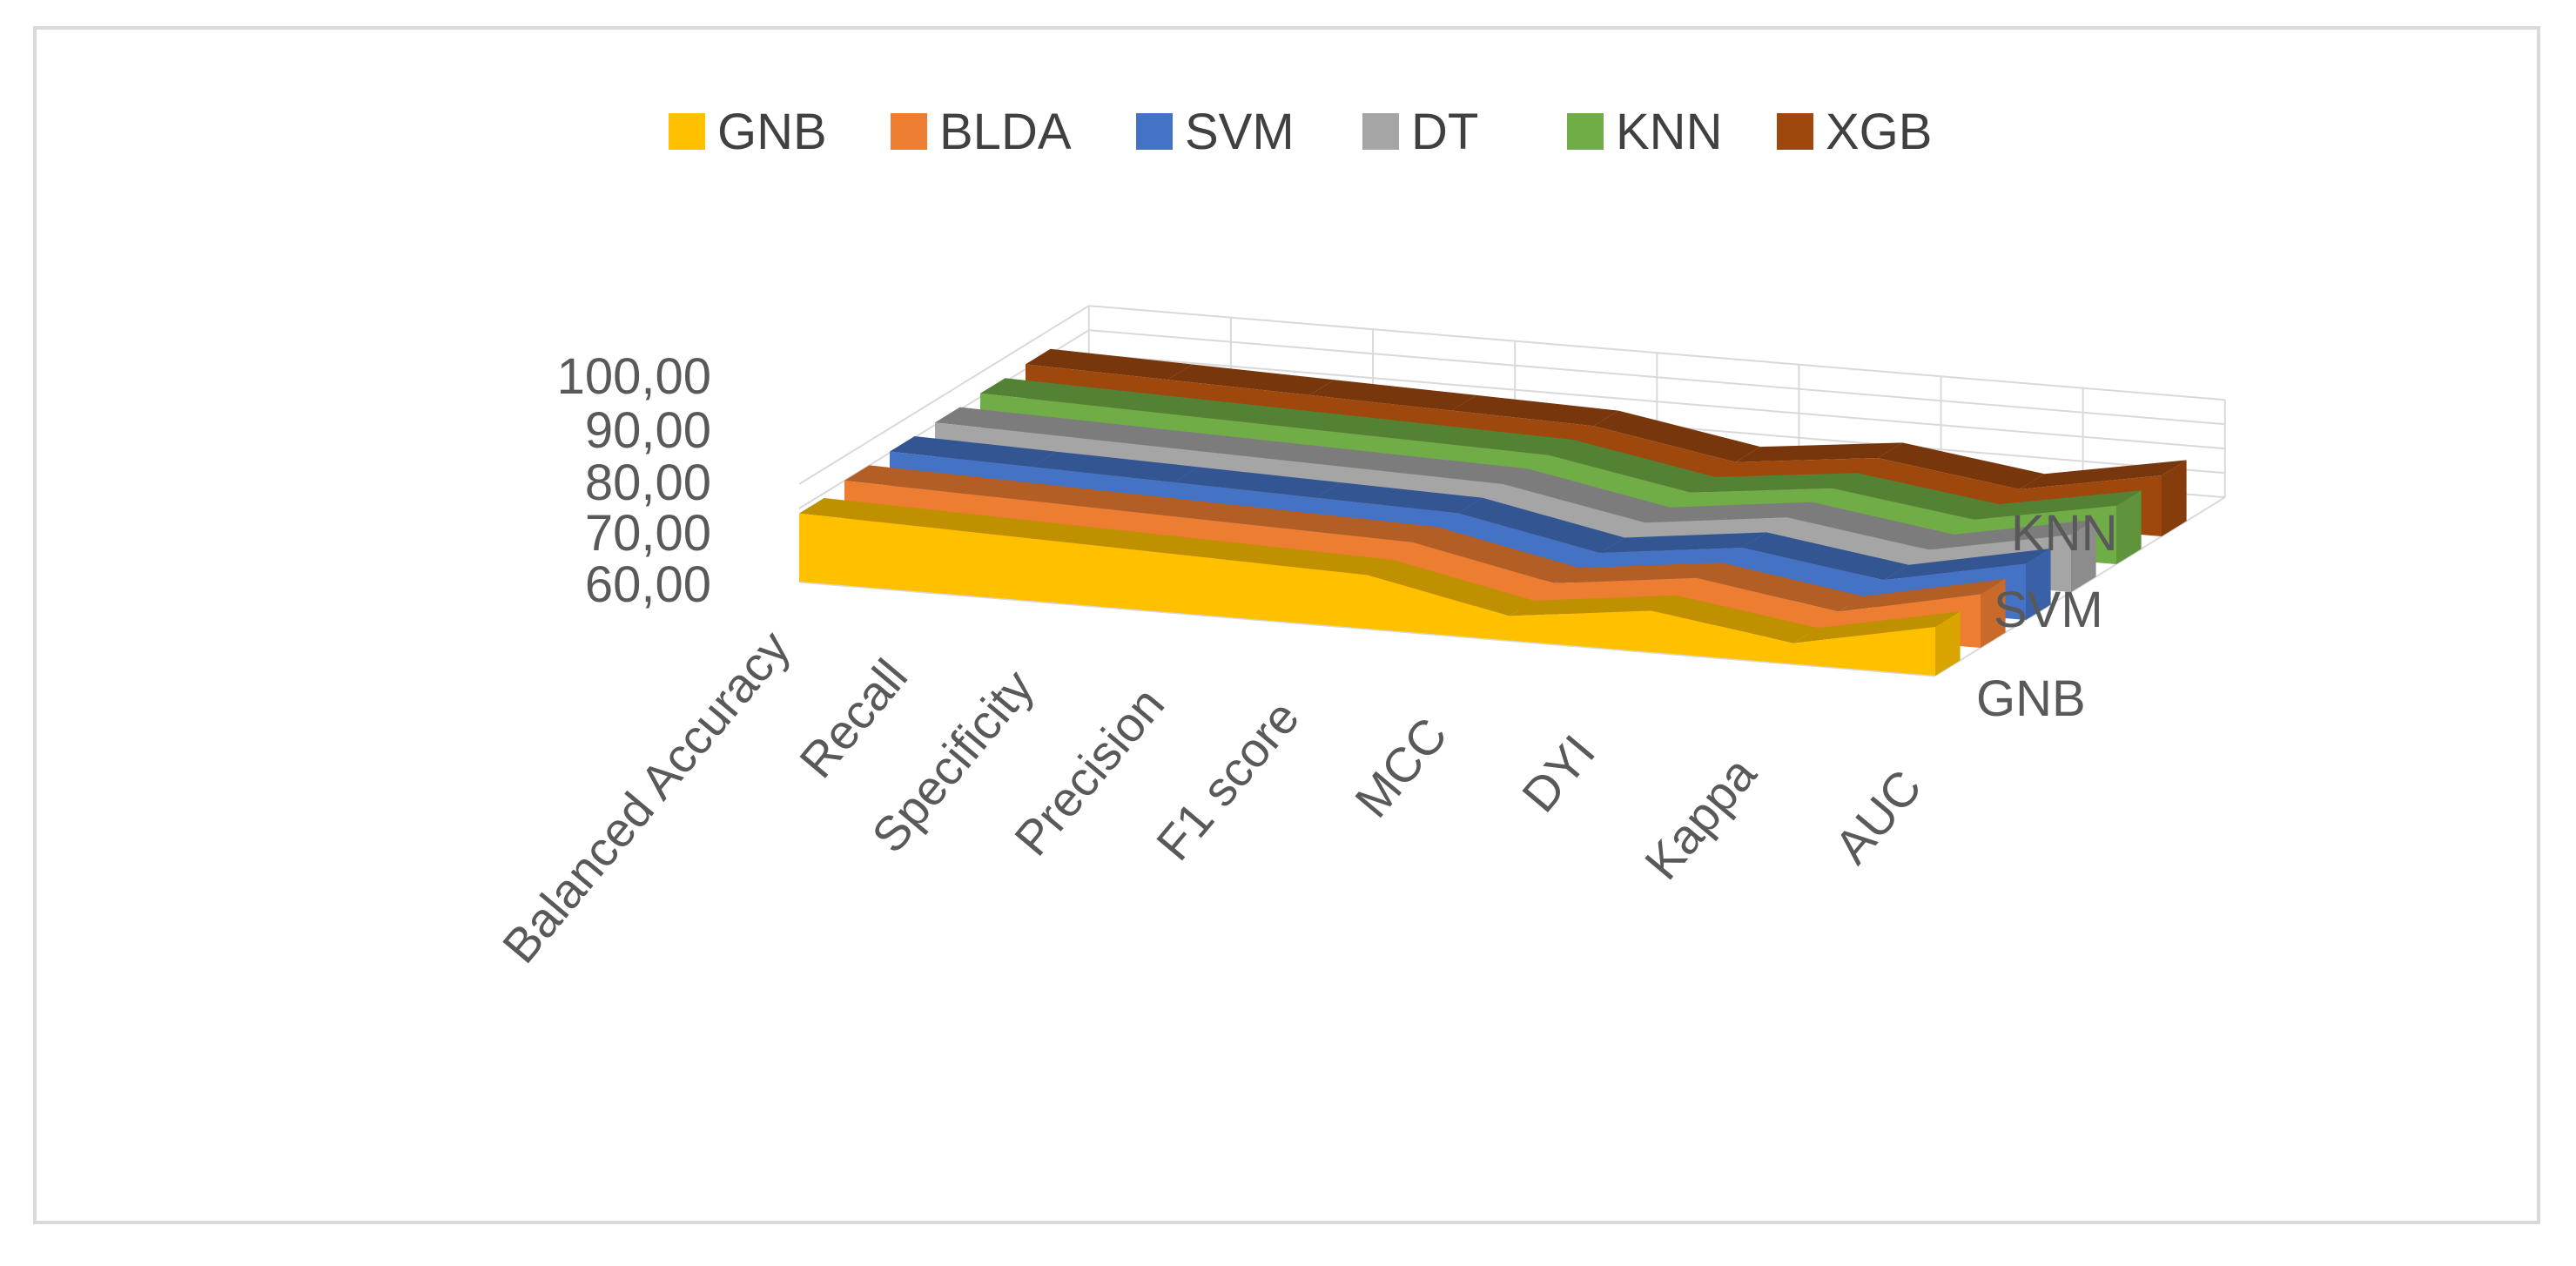 This screenshot has height=1266, width=2576. What do you see at coordinates (1558, 773) in the screenshot?
I see `category-label: DYI` at bounding box center [1558, 773].